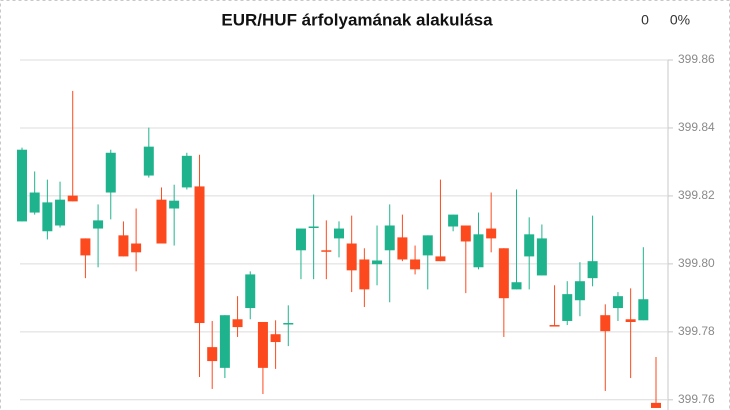 This screenshot has width=730, height=410. What do you see at coordinates (696, 127) in the screenshot?
I see `y-tick-label: 399.84` at bounding box center [696, 127].